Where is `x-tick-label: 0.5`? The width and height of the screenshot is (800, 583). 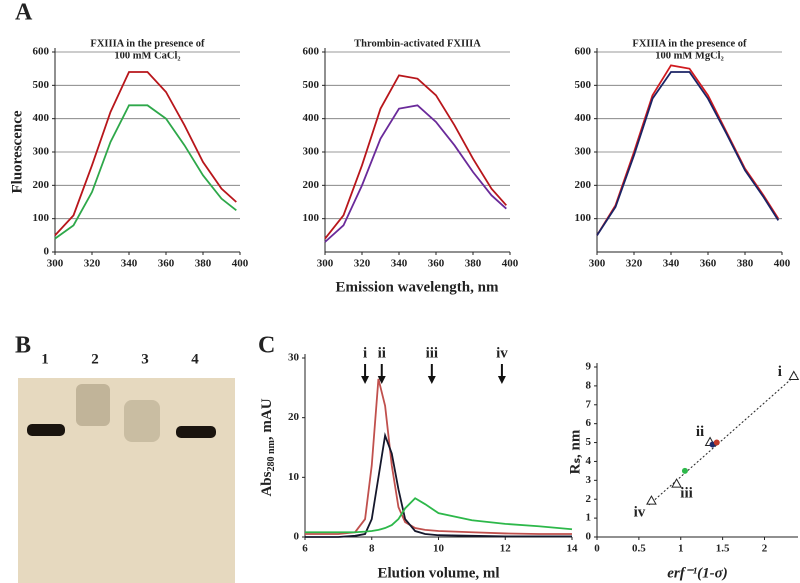 x-tick-label: 0.5 is located at coordinates (639, 549).